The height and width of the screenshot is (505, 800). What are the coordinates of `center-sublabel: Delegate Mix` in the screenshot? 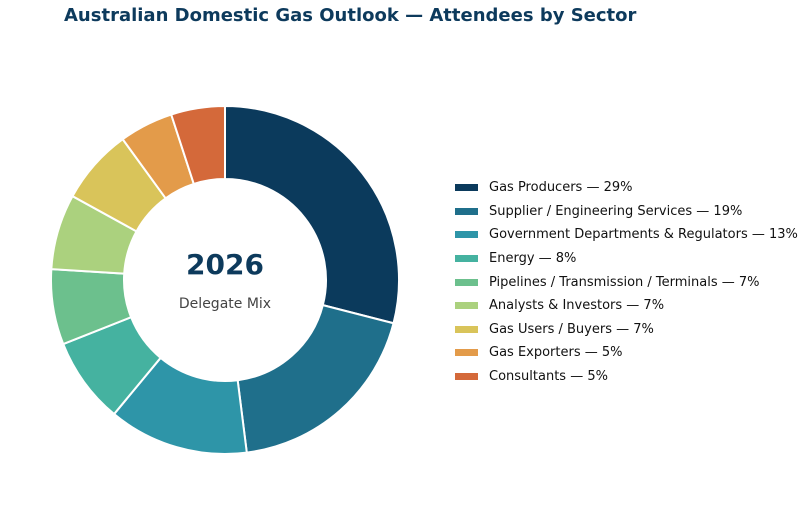 It's located at (225, 304).